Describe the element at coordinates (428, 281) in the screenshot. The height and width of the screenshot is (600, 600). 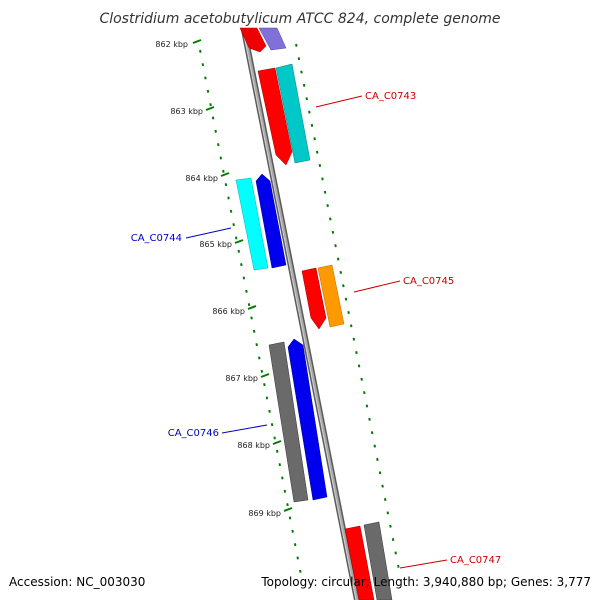
I see `gene-label-ca-c0745: CA_C0745` at that location.